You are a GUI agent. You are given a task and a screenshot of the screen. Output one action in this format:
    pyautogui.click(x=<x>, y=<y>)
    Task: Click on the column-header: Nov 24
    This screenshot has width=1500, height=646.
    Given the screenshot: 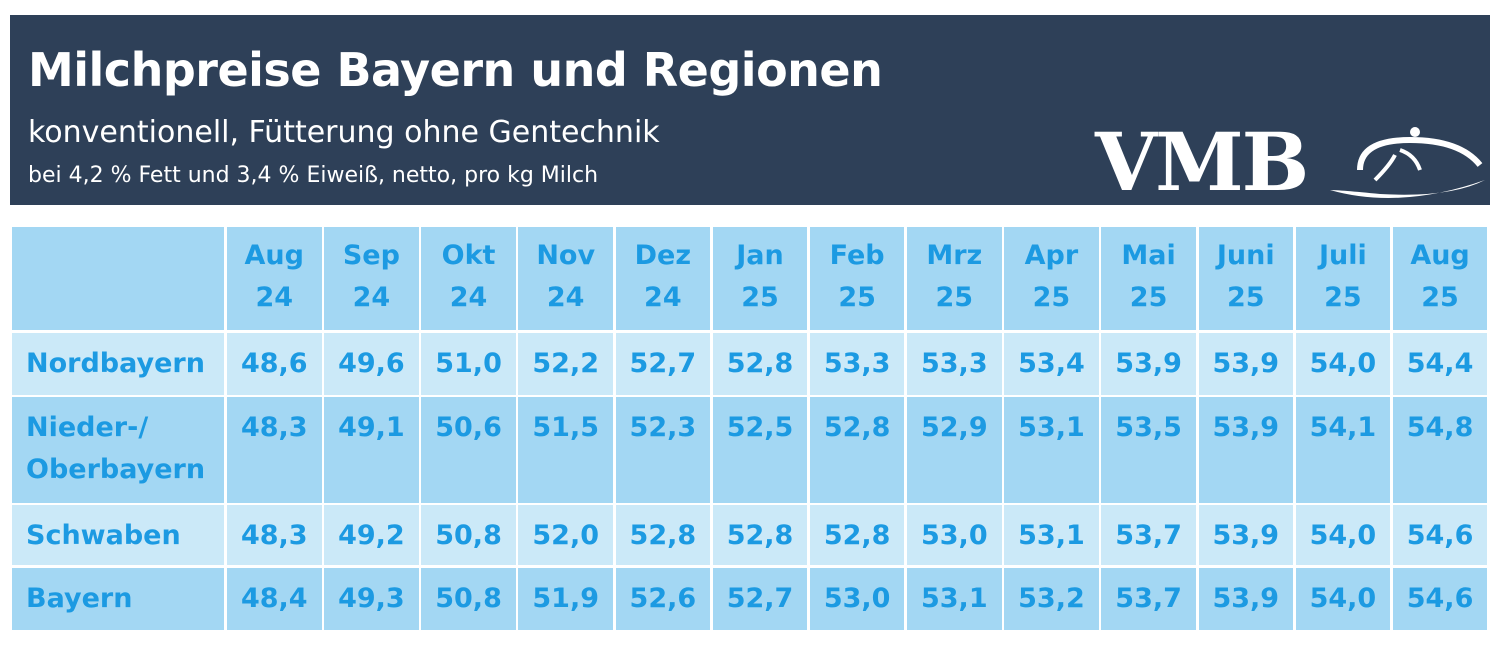 What is the action you would take?
    pyautogui.click(x=565, y=278)
    